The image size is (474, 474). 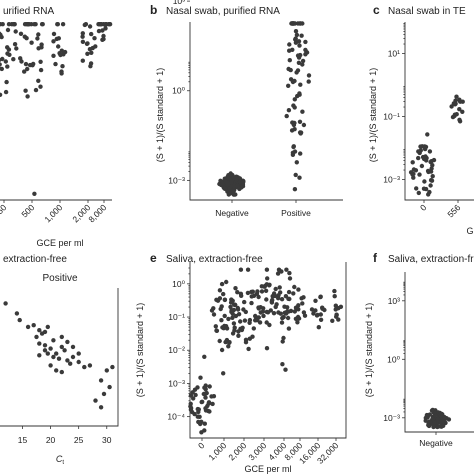 I want to click on panel-b-axes, so click(x=266, y=111).